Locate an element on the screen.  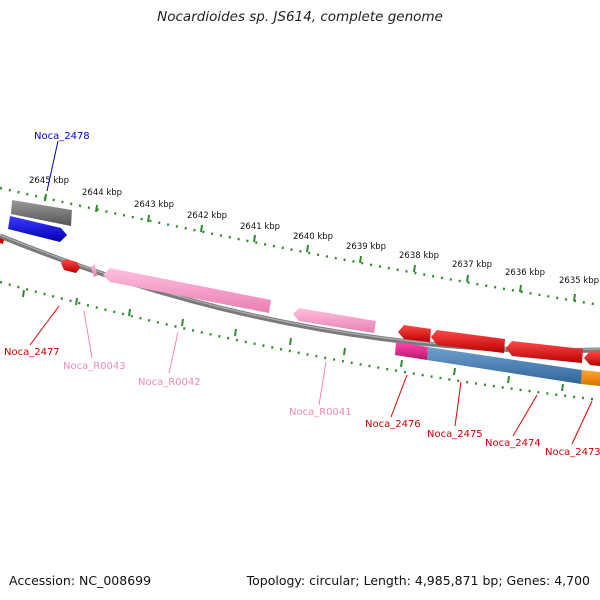
kbp-label: 2635 kbp is located at coordinates (579, 281).